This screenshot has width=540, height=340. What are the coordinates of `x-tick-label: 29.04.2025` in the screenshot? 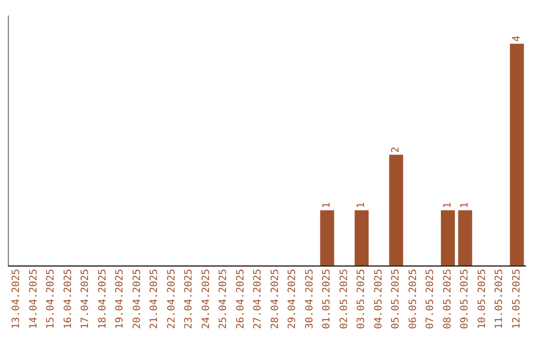 It's located at (292, 299).